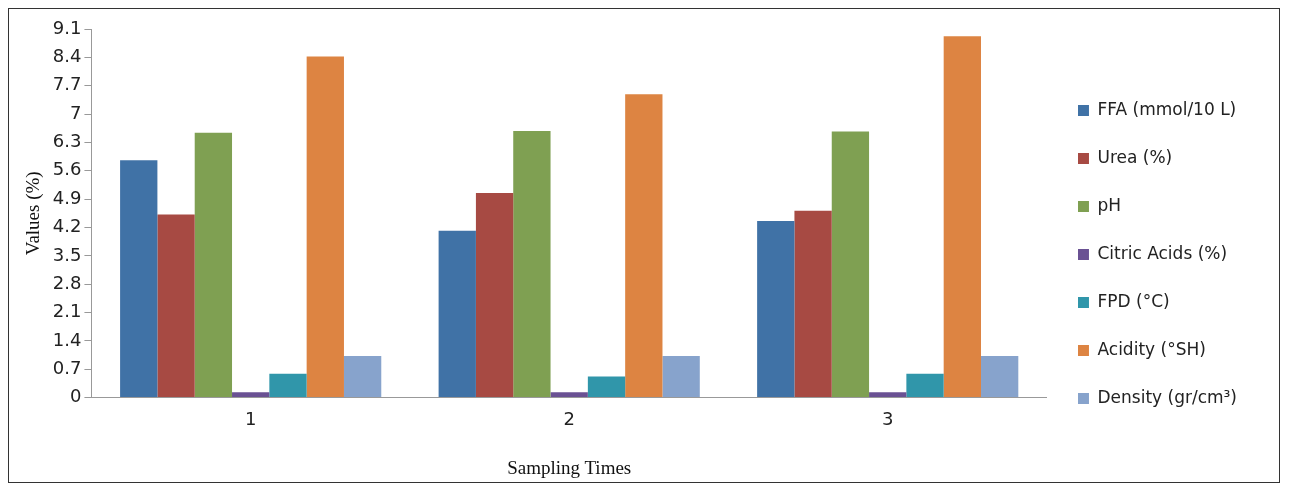  Describe the element at coordinates (250, 419) in the screenshot. I see `x-tick-label: 1` at that location.